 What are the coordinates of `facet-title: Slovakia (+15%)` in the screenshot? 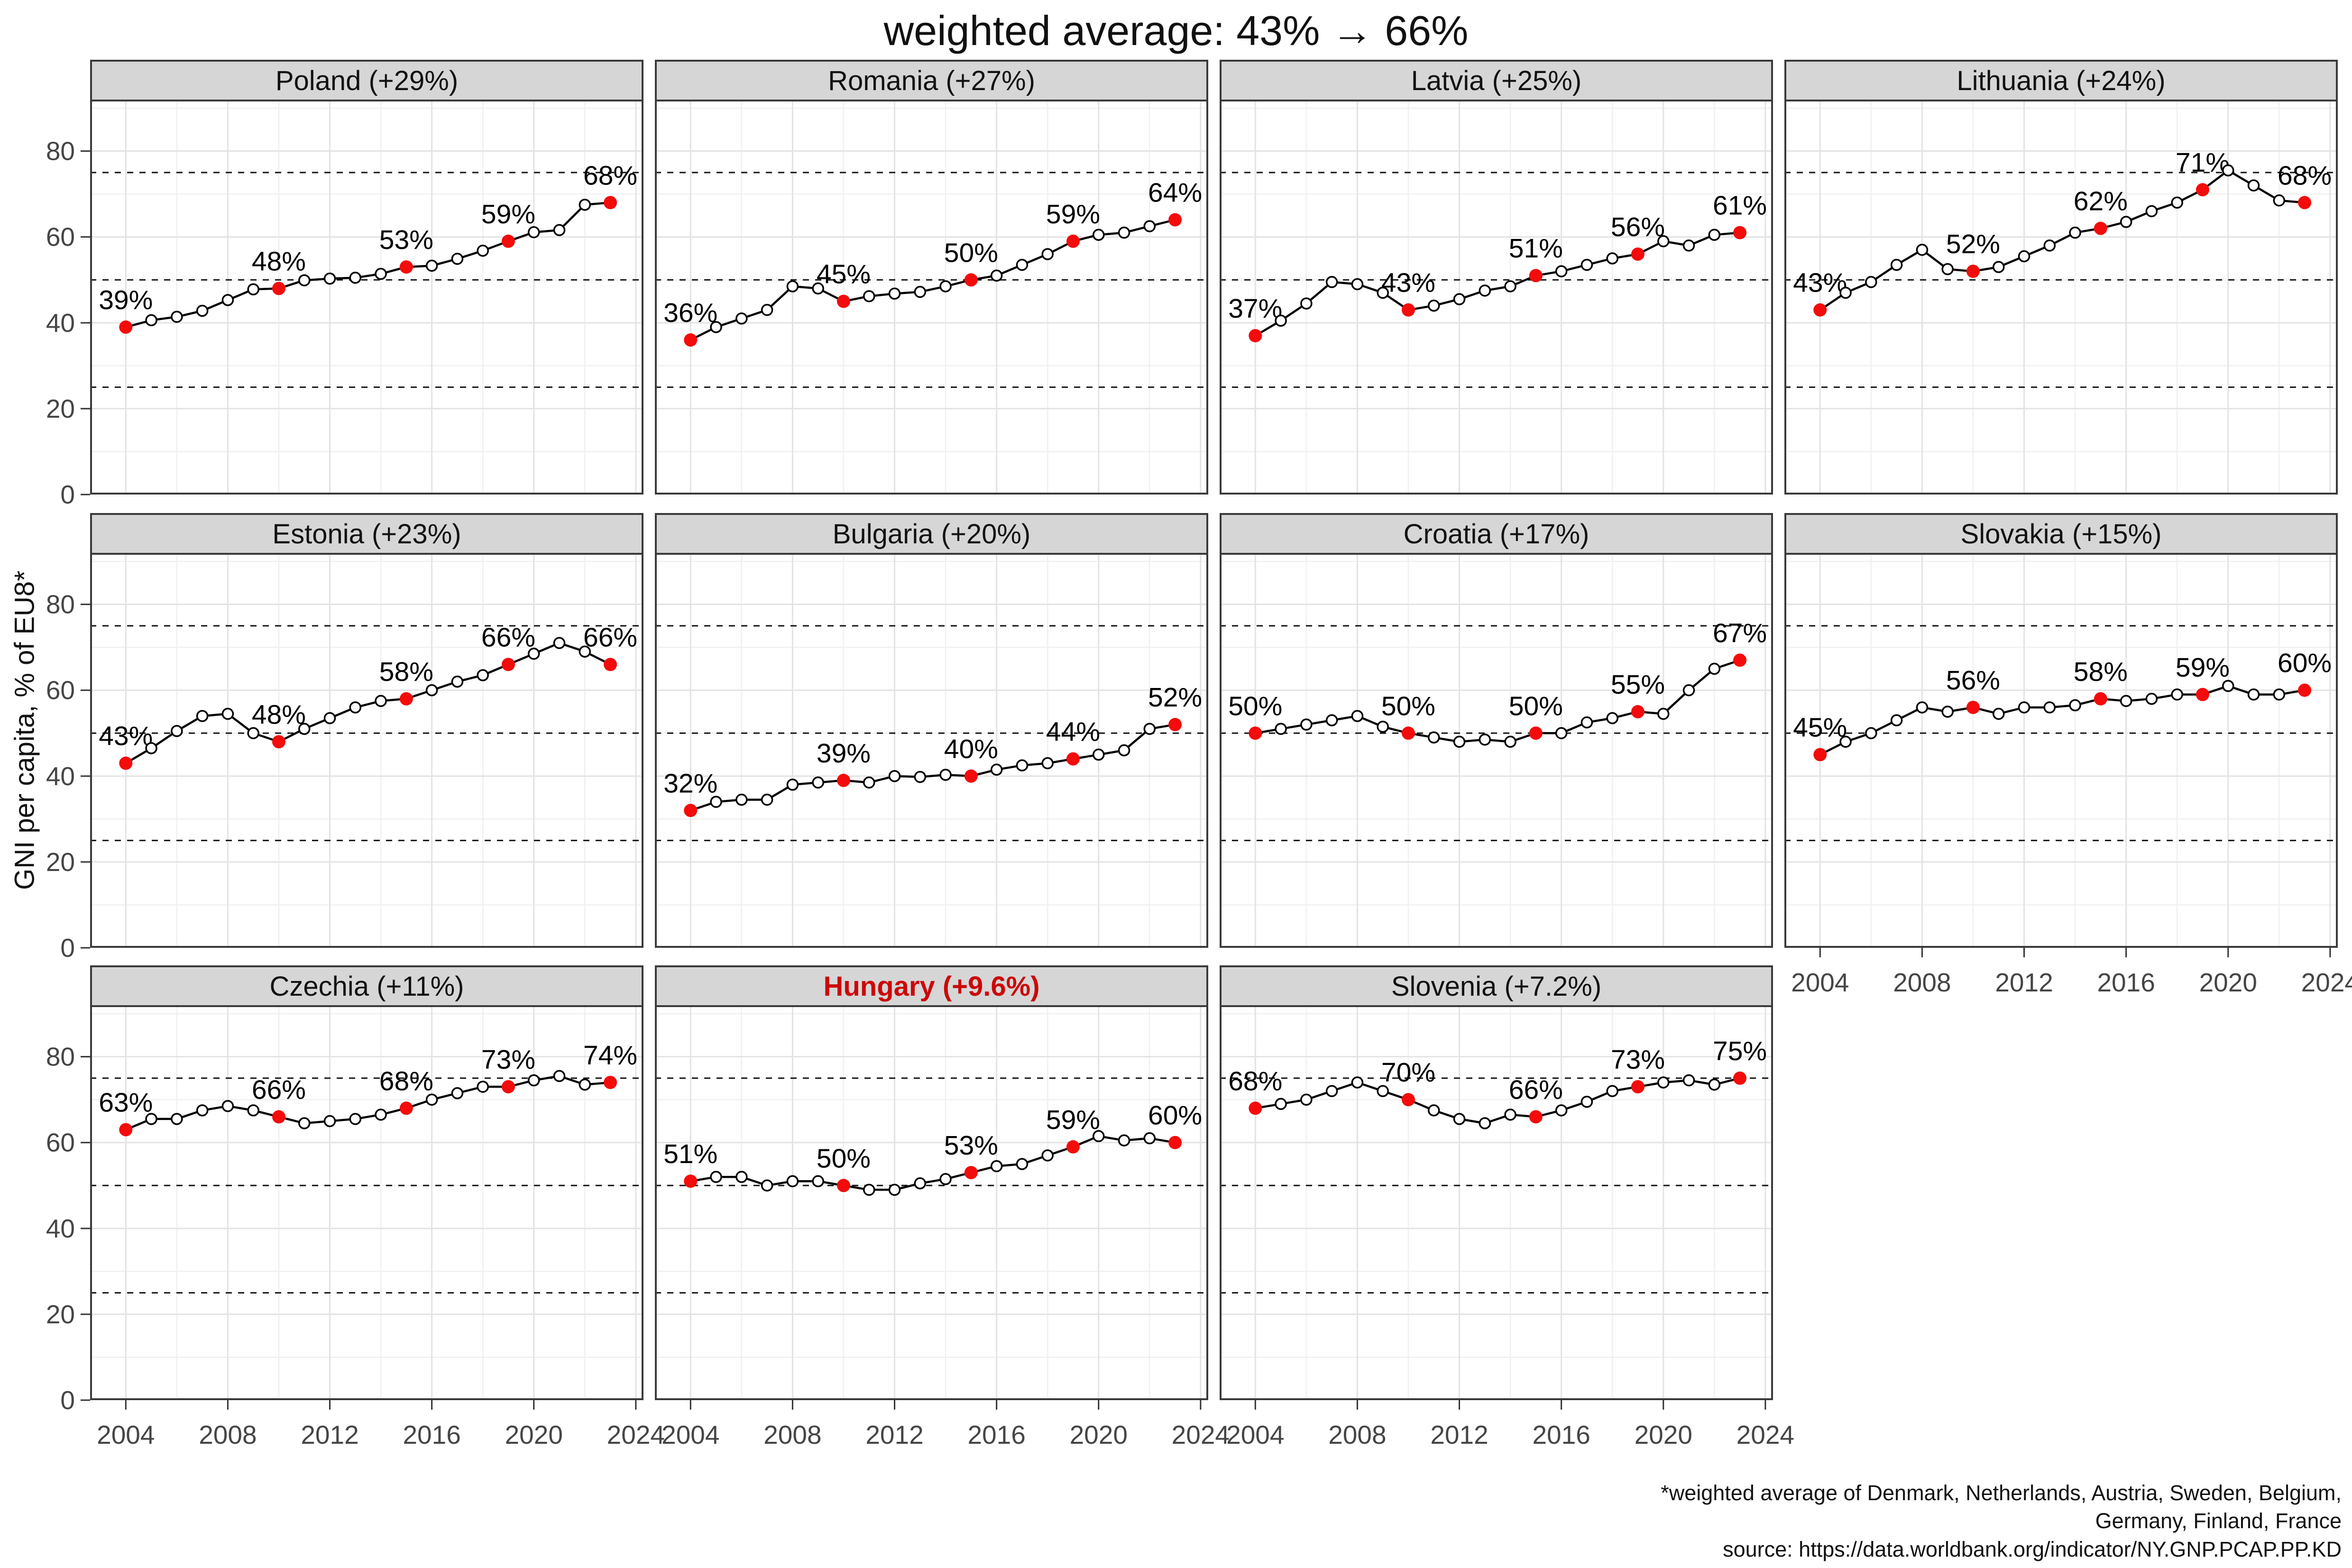 It's located at (2061, 534).